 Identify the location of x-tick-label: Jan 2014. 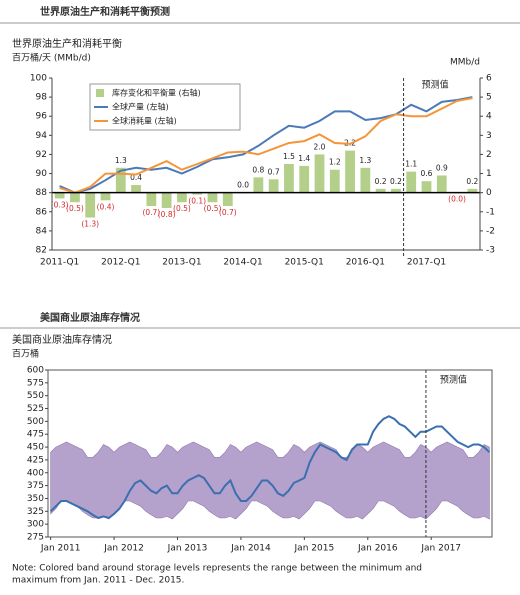
(250, 549).